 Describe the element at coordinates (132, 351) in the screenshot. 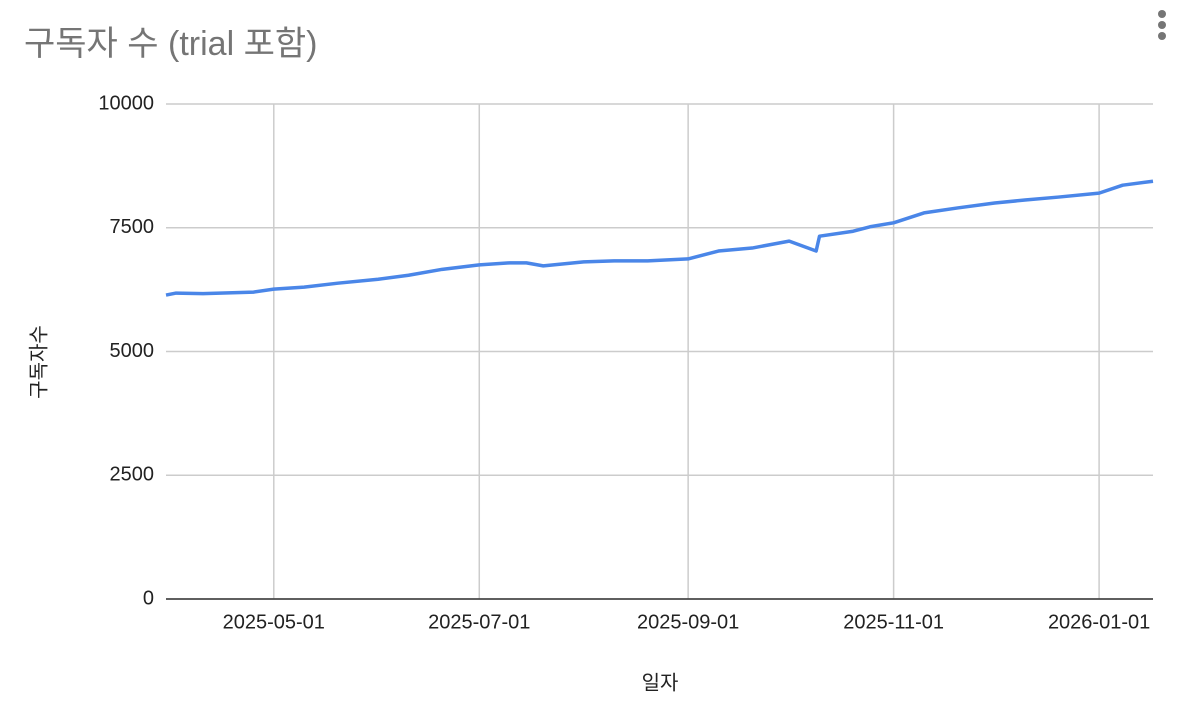

I see `y-tick-label: 5000` at that location.